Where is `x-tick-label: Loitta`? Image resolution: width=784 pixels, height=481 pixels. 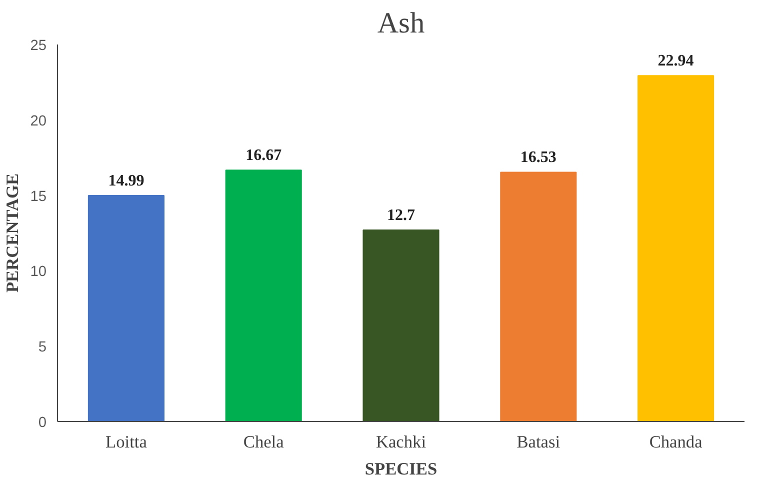
x-tick-label: Loitta is located at coordinates (127, 442).